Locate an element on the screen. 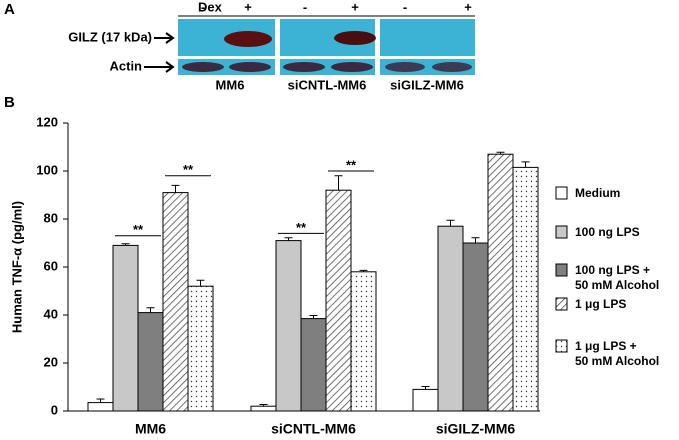 The height and width of the screenshot is (440, 679). x-tick-label: siGILZ-MM6 is located at coordinates (476, 429).